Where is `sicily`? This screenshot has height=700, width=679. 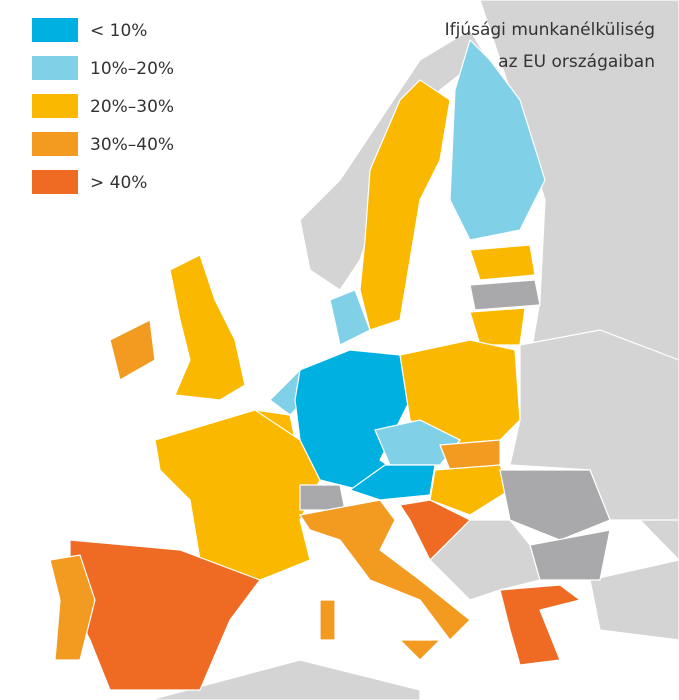 sicily is located at coordinates (420, 650).